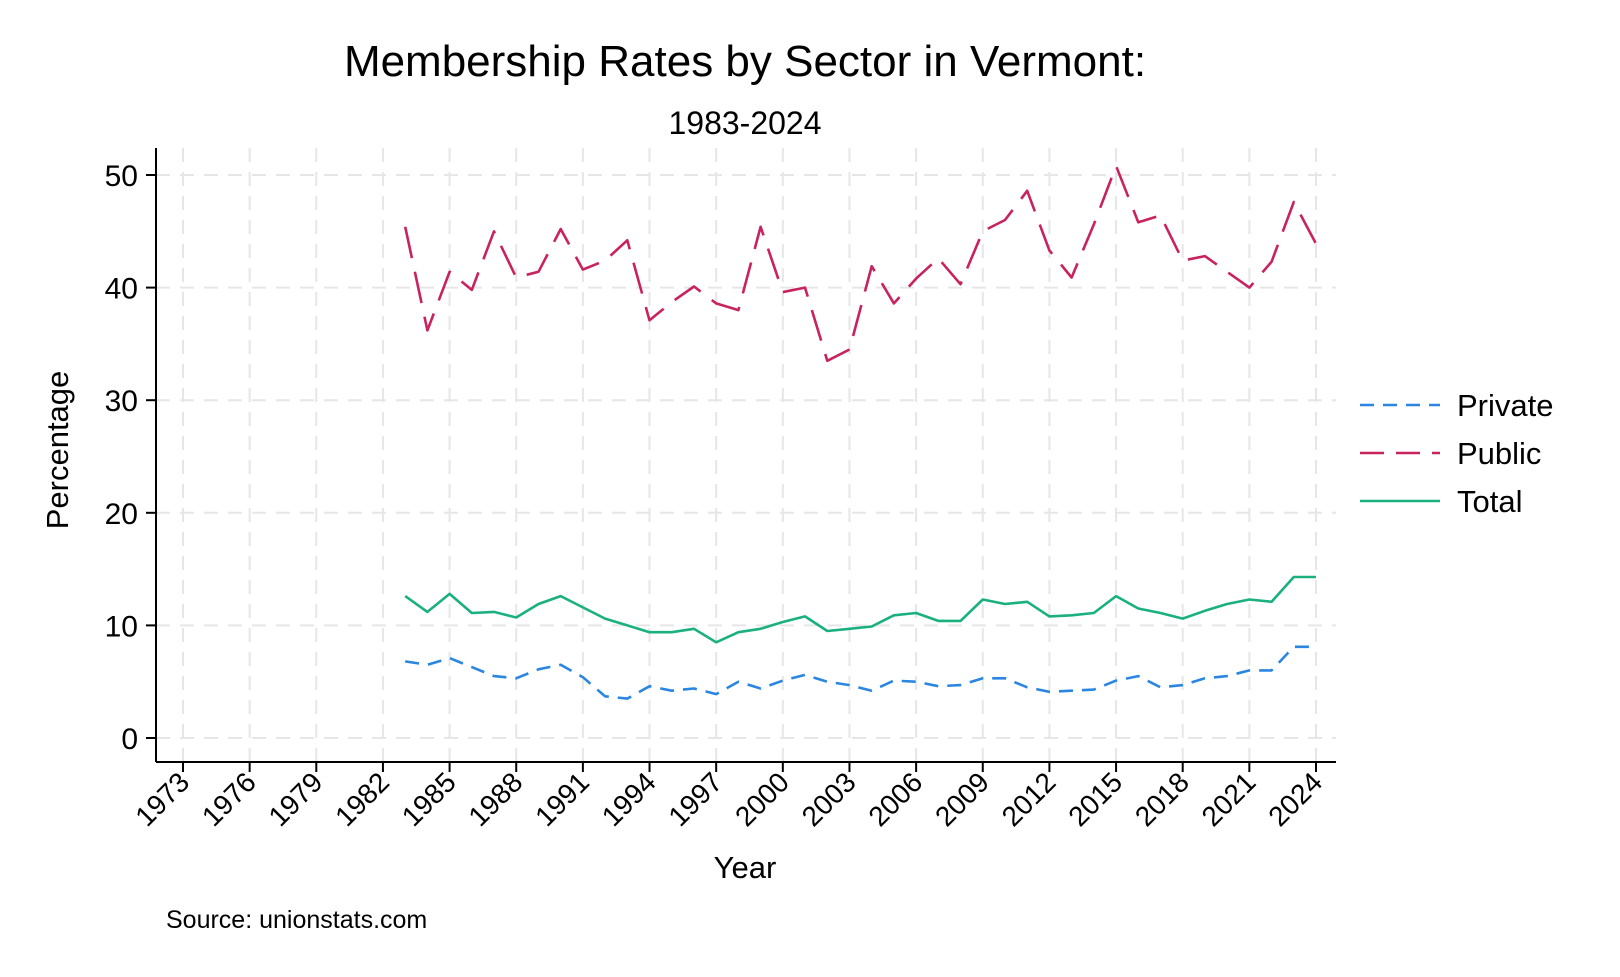 The width and height of the screenshot is (1620, 977). I want to click on x-tick-label: 2000, so click(762, 799).